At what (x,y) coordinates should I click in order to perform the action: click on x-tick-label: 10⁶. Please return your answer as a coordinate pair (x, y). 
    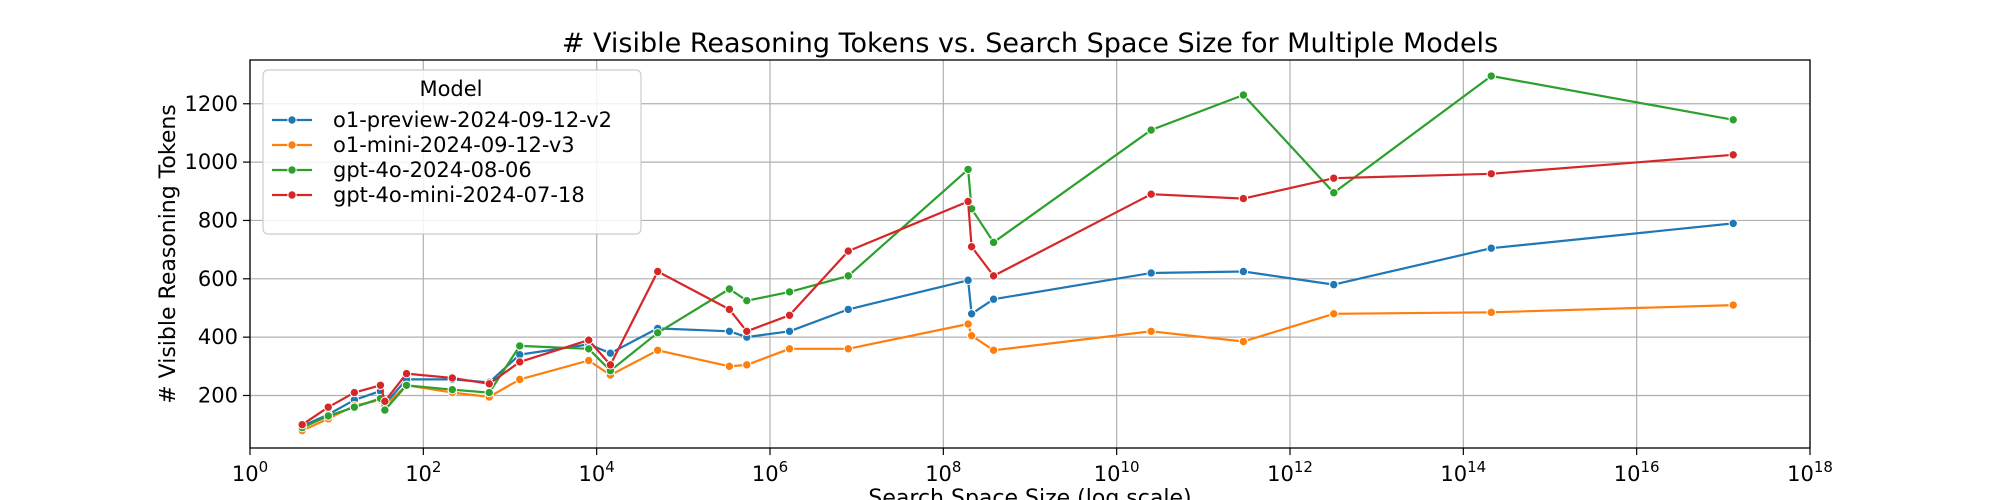
    Looking at the image, I should click on (770, 472).